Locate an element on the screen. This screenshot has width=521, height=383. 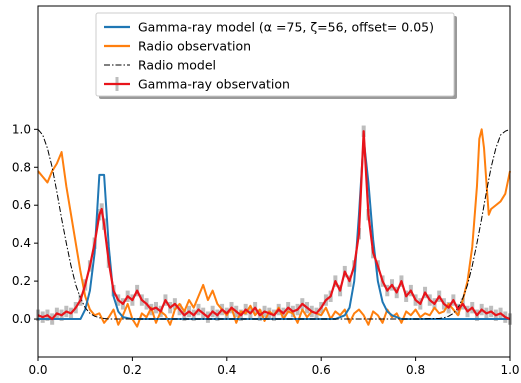
y-tick-label: 0.0 is located at coordinates (21, 319).